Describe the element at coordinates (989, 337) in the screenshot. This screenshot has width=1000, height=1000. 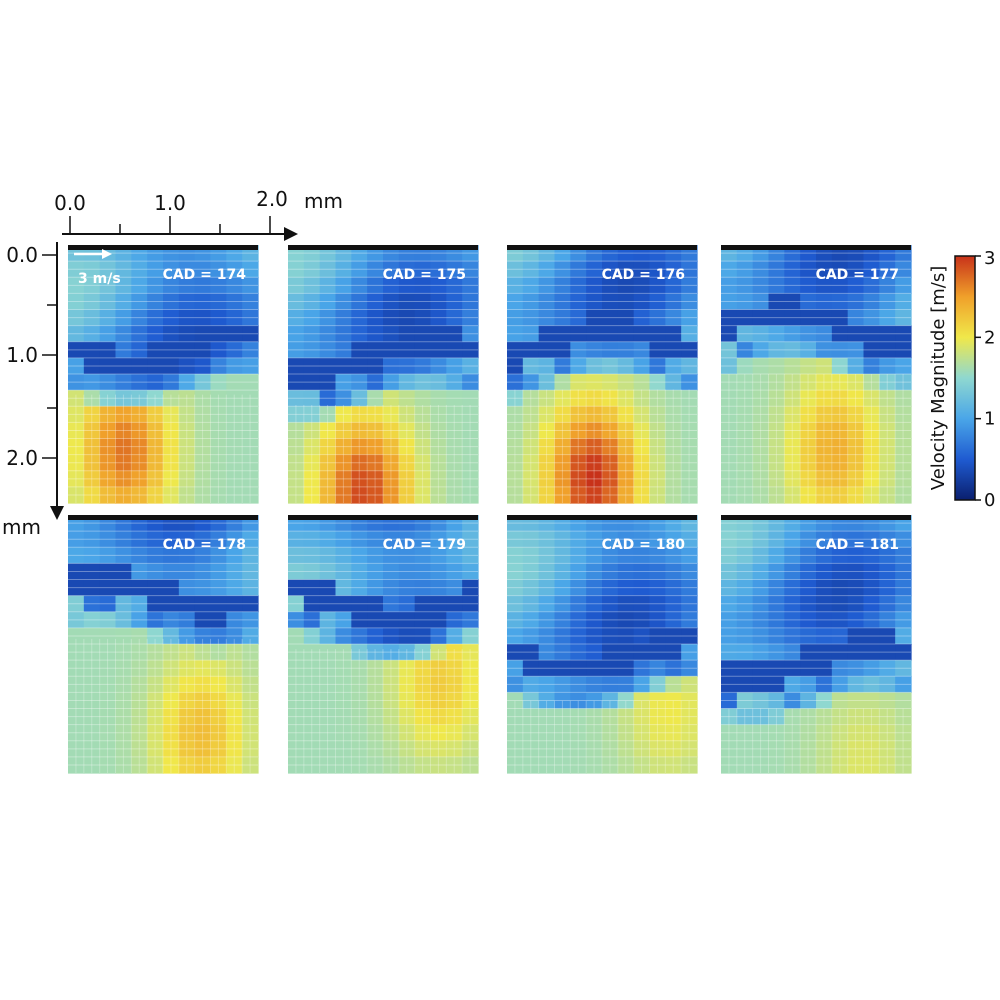
I see `colorbar-tick-label: 2` at that location.